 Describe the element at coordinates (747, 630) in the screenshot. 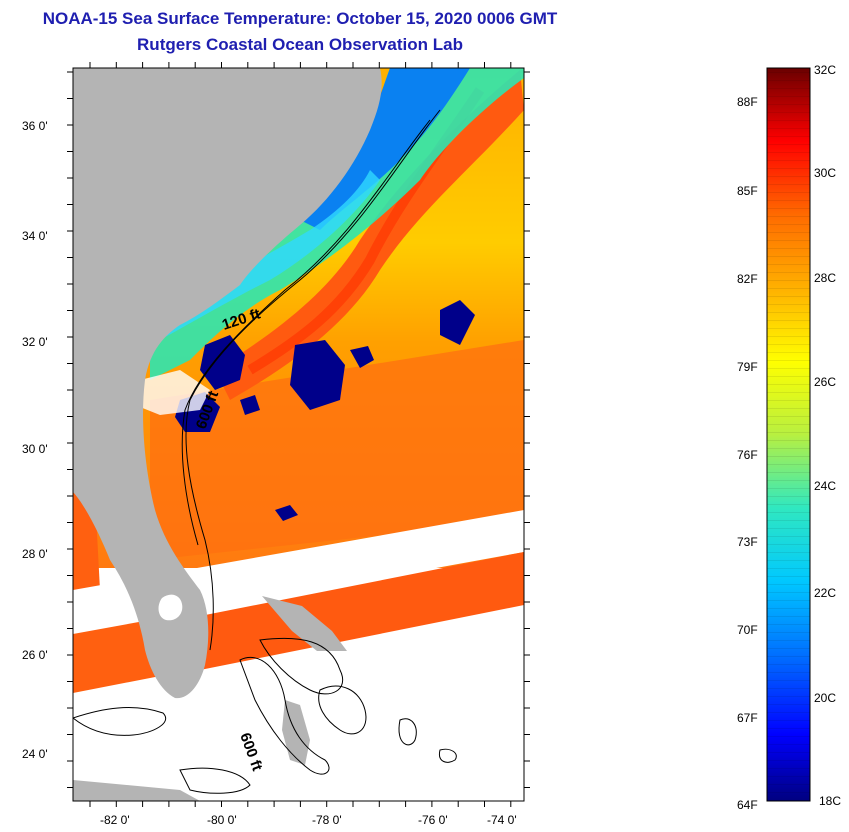

I see `colorbar-f-label: 70F` at that location.